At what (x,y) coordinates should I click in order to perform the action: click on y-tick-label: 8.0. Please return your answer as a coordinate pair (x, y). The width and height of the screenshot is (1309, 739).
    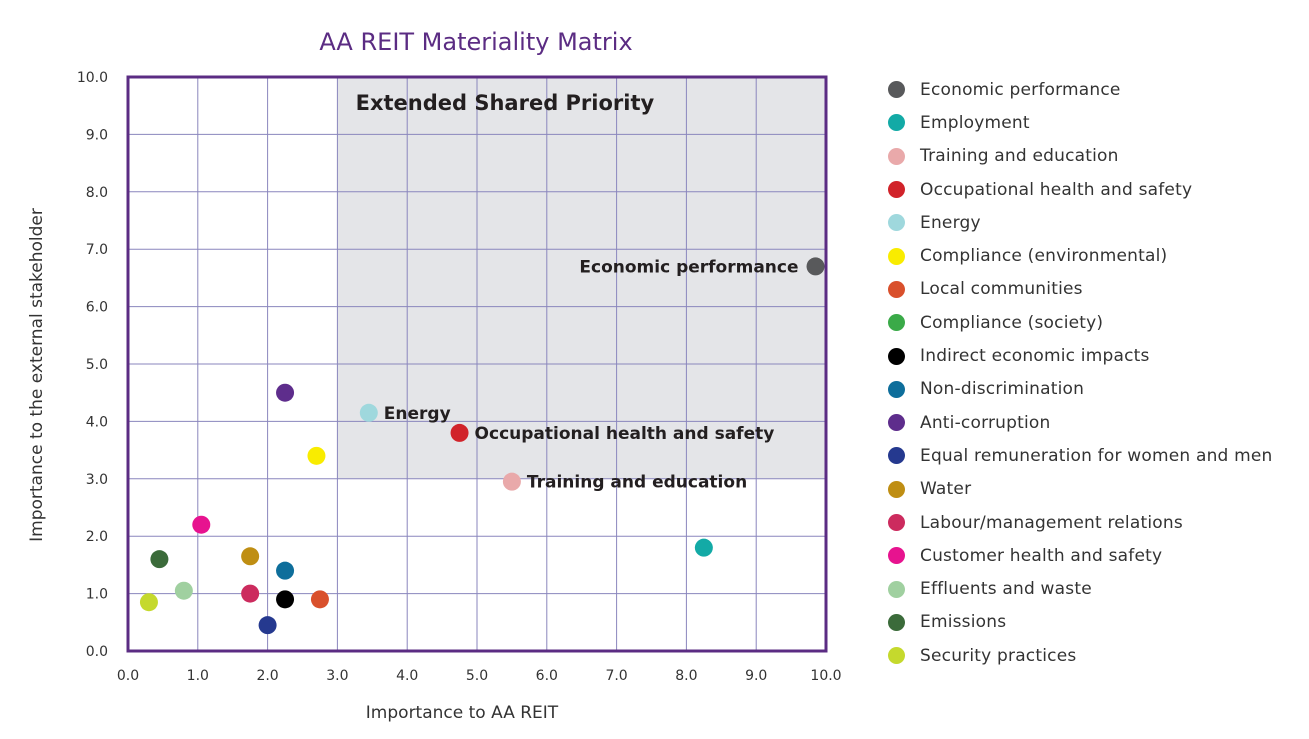
    Looking at the image, I should click on (97, 193).